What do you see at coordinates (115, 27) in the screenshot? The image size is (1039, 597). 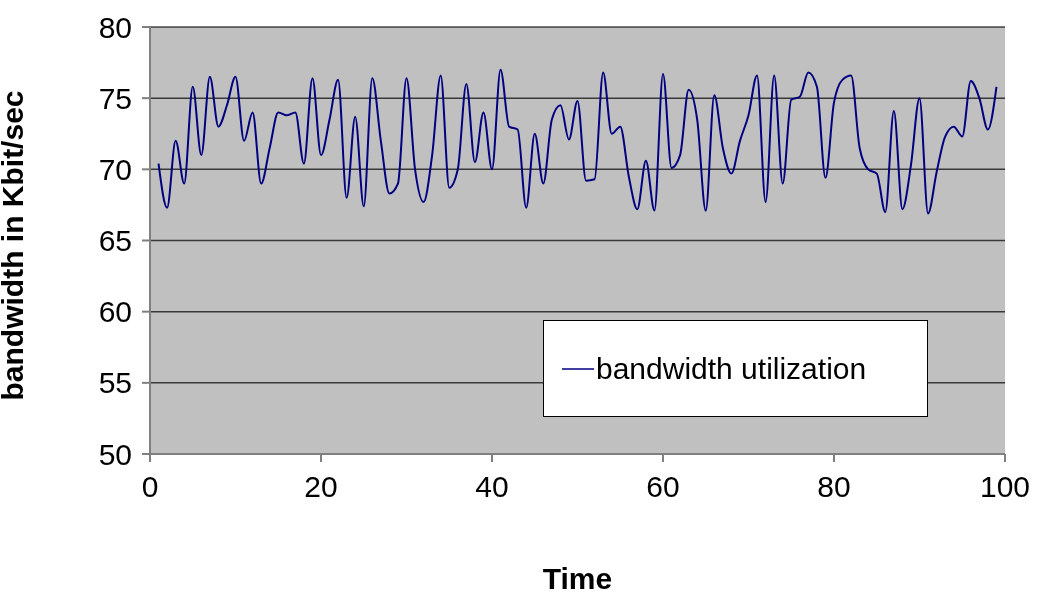 I see `y-tick-label: 80` at bounding box center [115, 27].